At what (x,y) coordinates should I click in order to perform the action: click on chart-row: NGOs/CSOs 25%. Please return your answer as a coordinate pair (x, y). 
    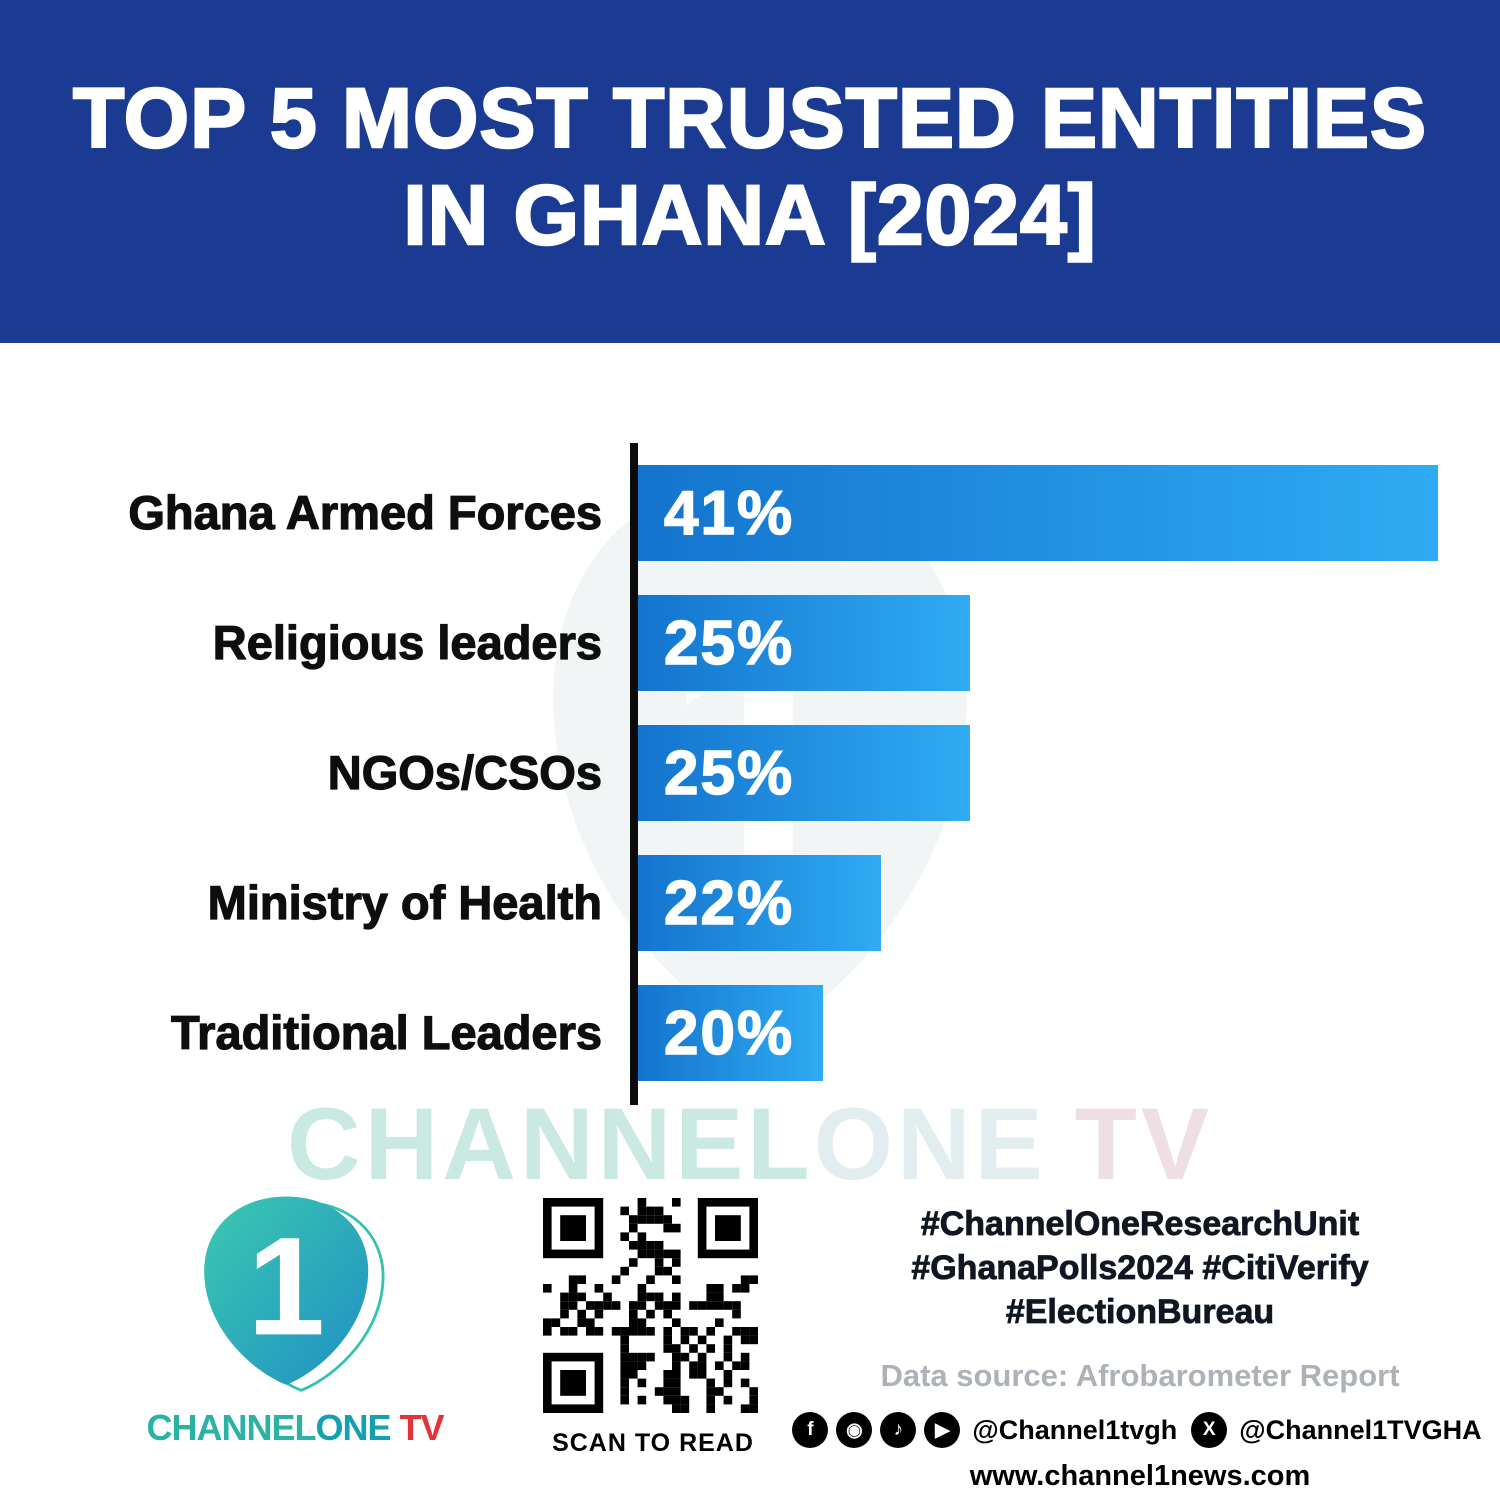
    Looking at the image, I should click on (750, 773).